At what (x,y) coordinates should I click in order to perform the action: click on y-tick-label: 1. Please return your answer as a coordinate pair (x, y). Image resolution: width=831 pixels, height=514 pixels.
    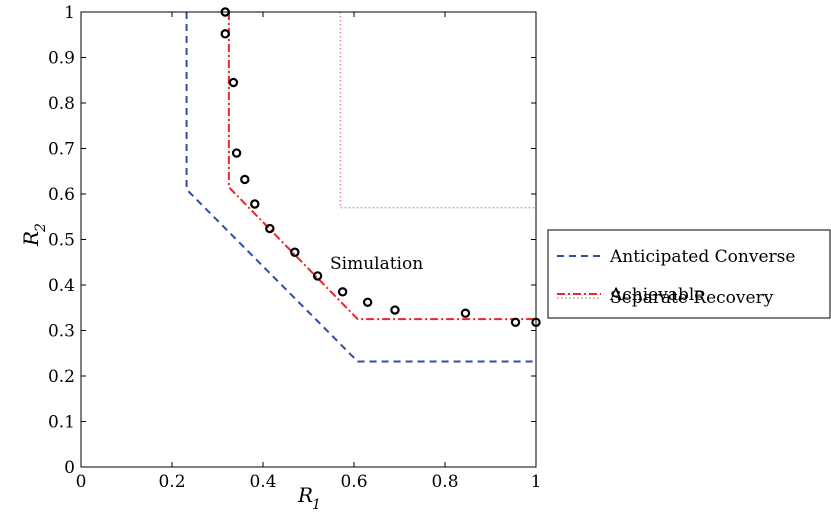
    Looking at the image, I should click on (69, 13).